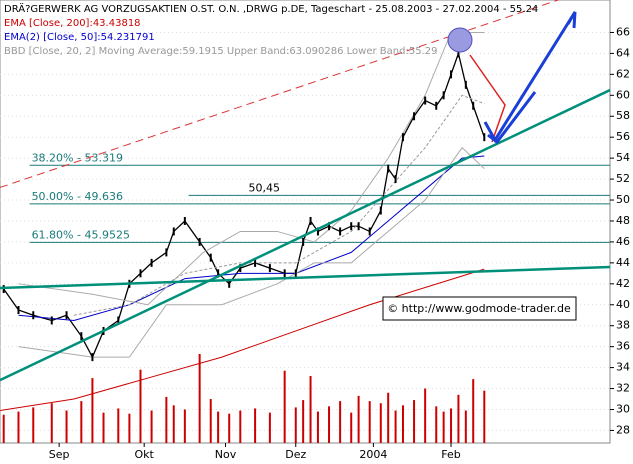  Describe the element at coordinates (450, 454) in the screenshot. I see `x-tick-label: Feb` at that location.